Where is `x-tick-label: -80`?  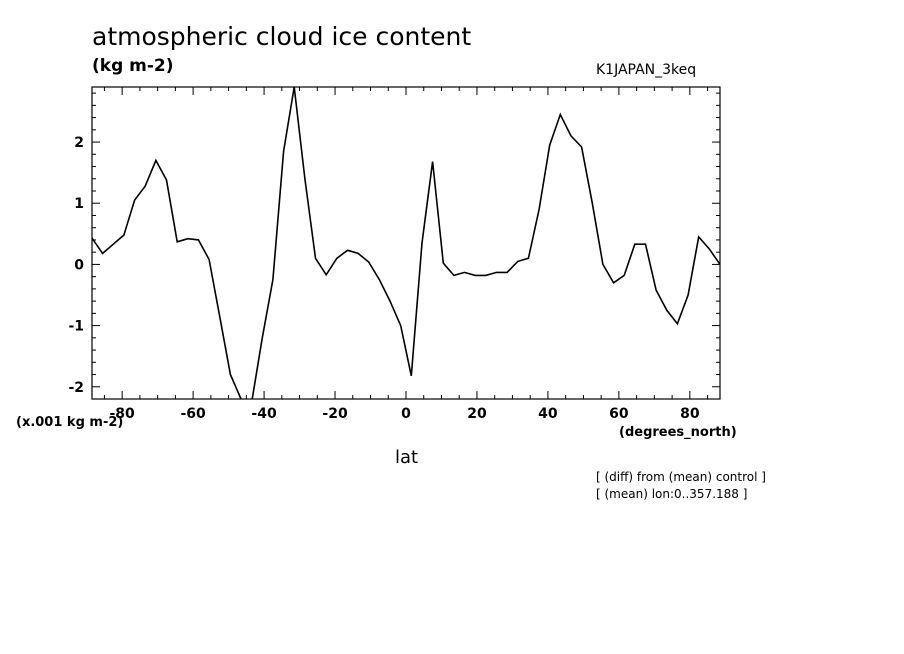
x-tick-label: -80 is located at coordinates (123, 414).